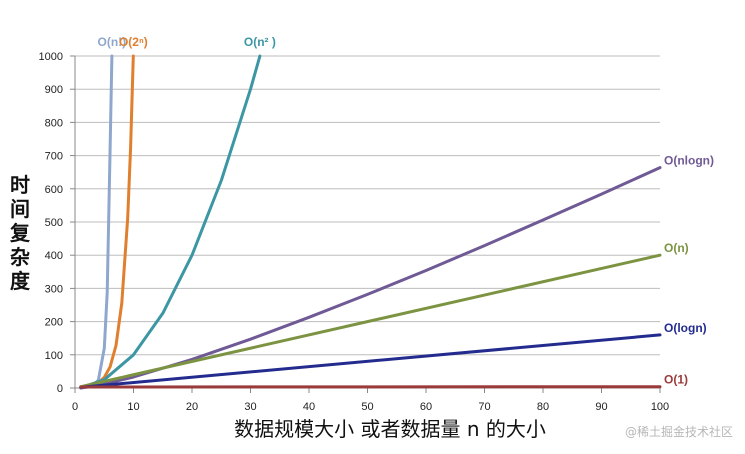 Image resolution: width=745 pixels, height=454 pixels. What do you see at coordinates (133, 42) in the screenshot?
I see `series-label-1: O(2ⁿ)` at bounding box center [133, 42].